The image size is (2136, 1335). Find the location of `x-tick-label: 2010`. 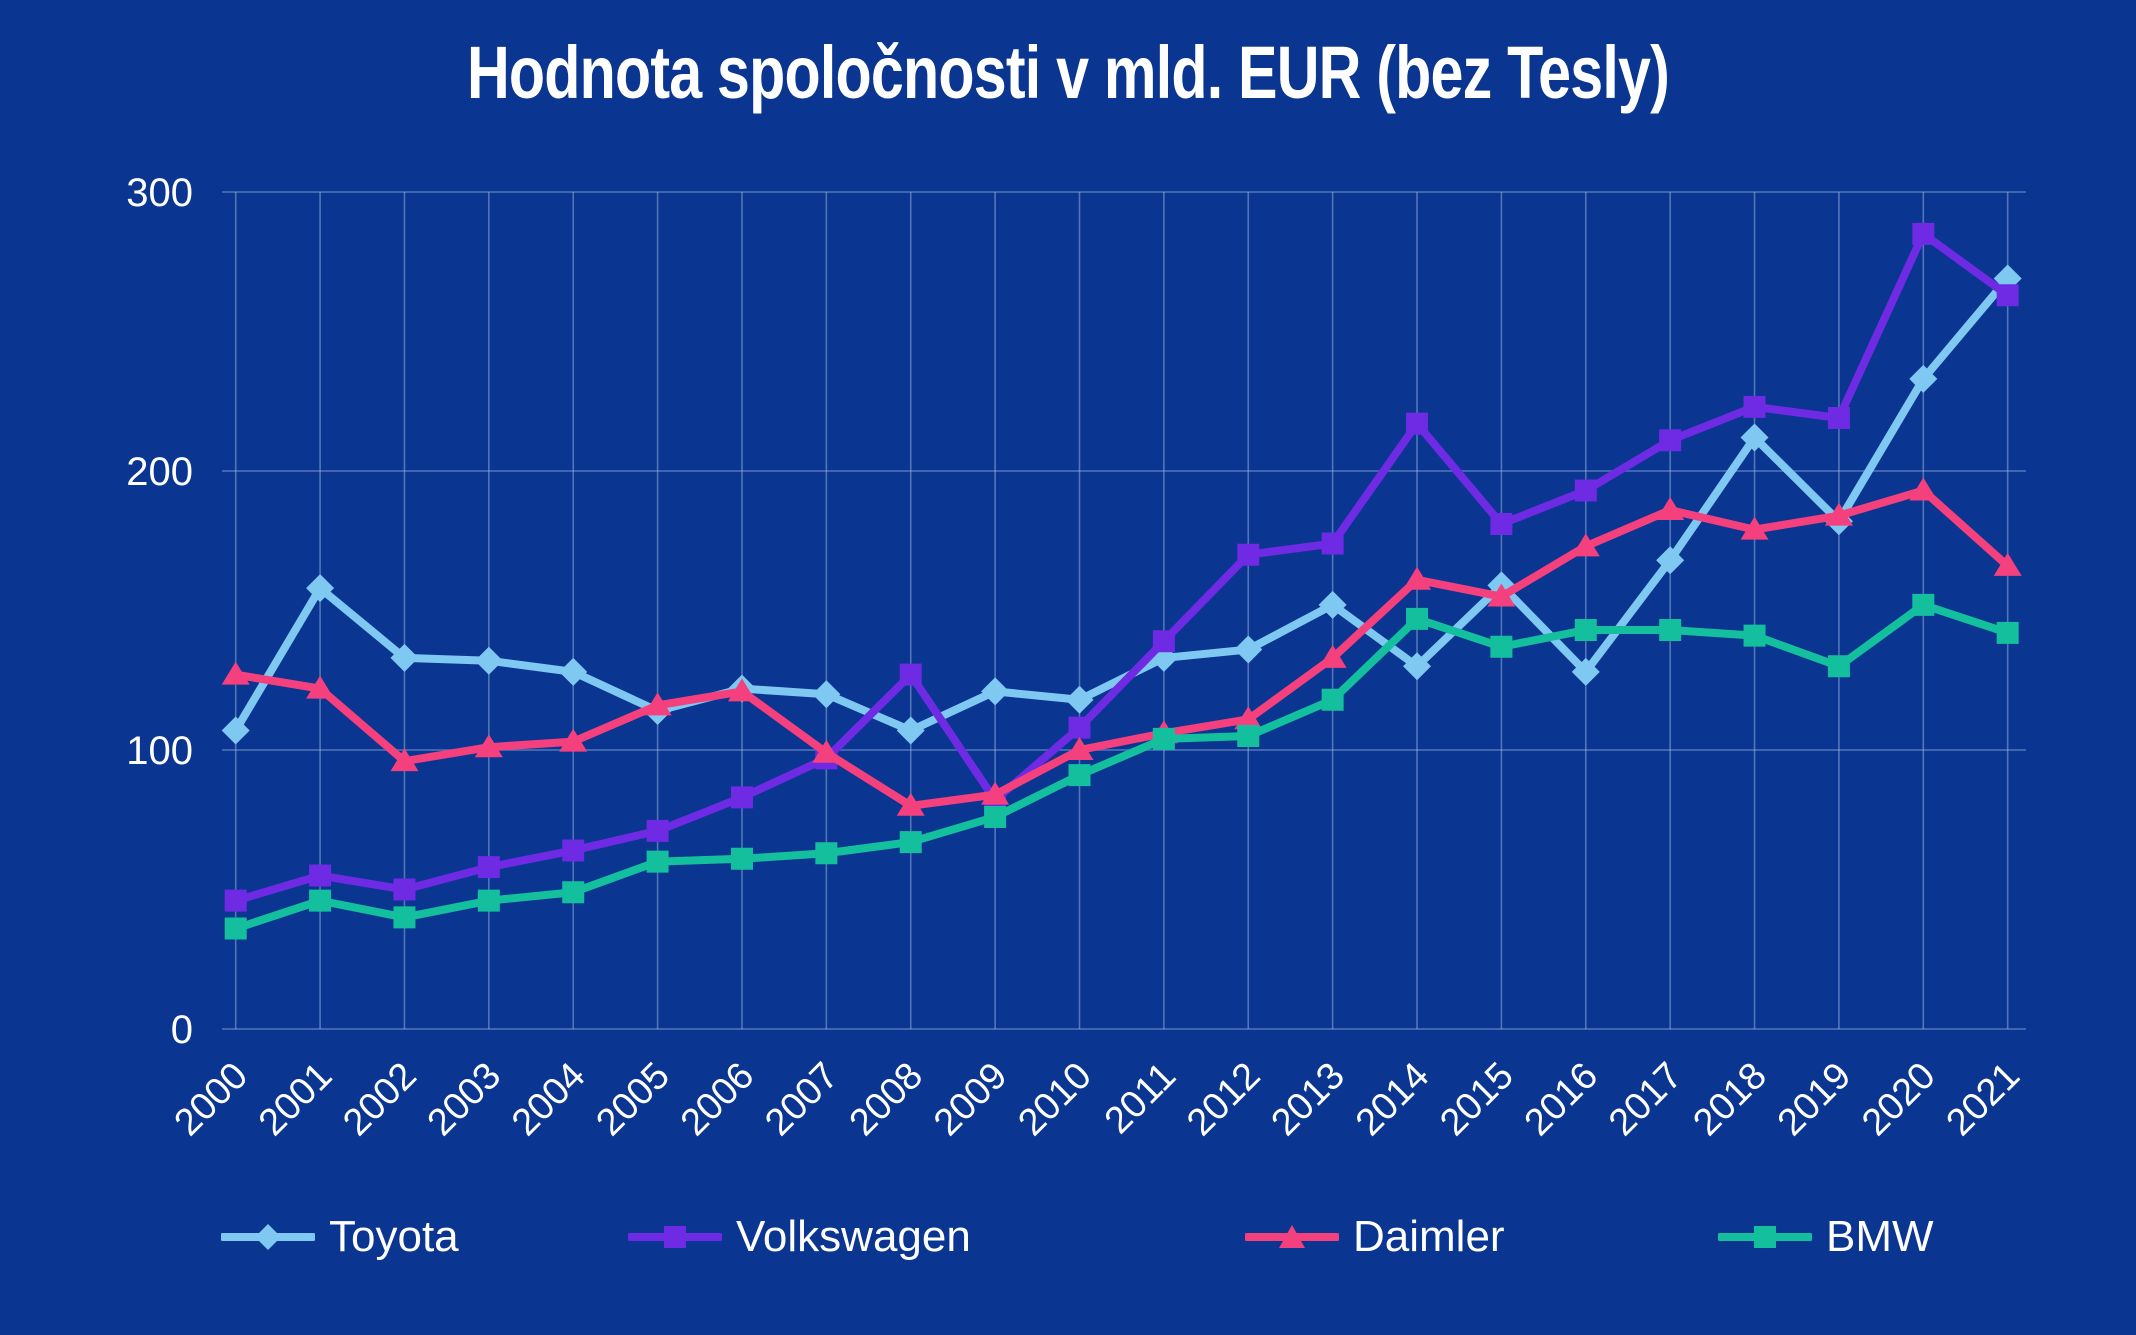

x-tick-label: 2010 is located at coordinates (1054, 1099).